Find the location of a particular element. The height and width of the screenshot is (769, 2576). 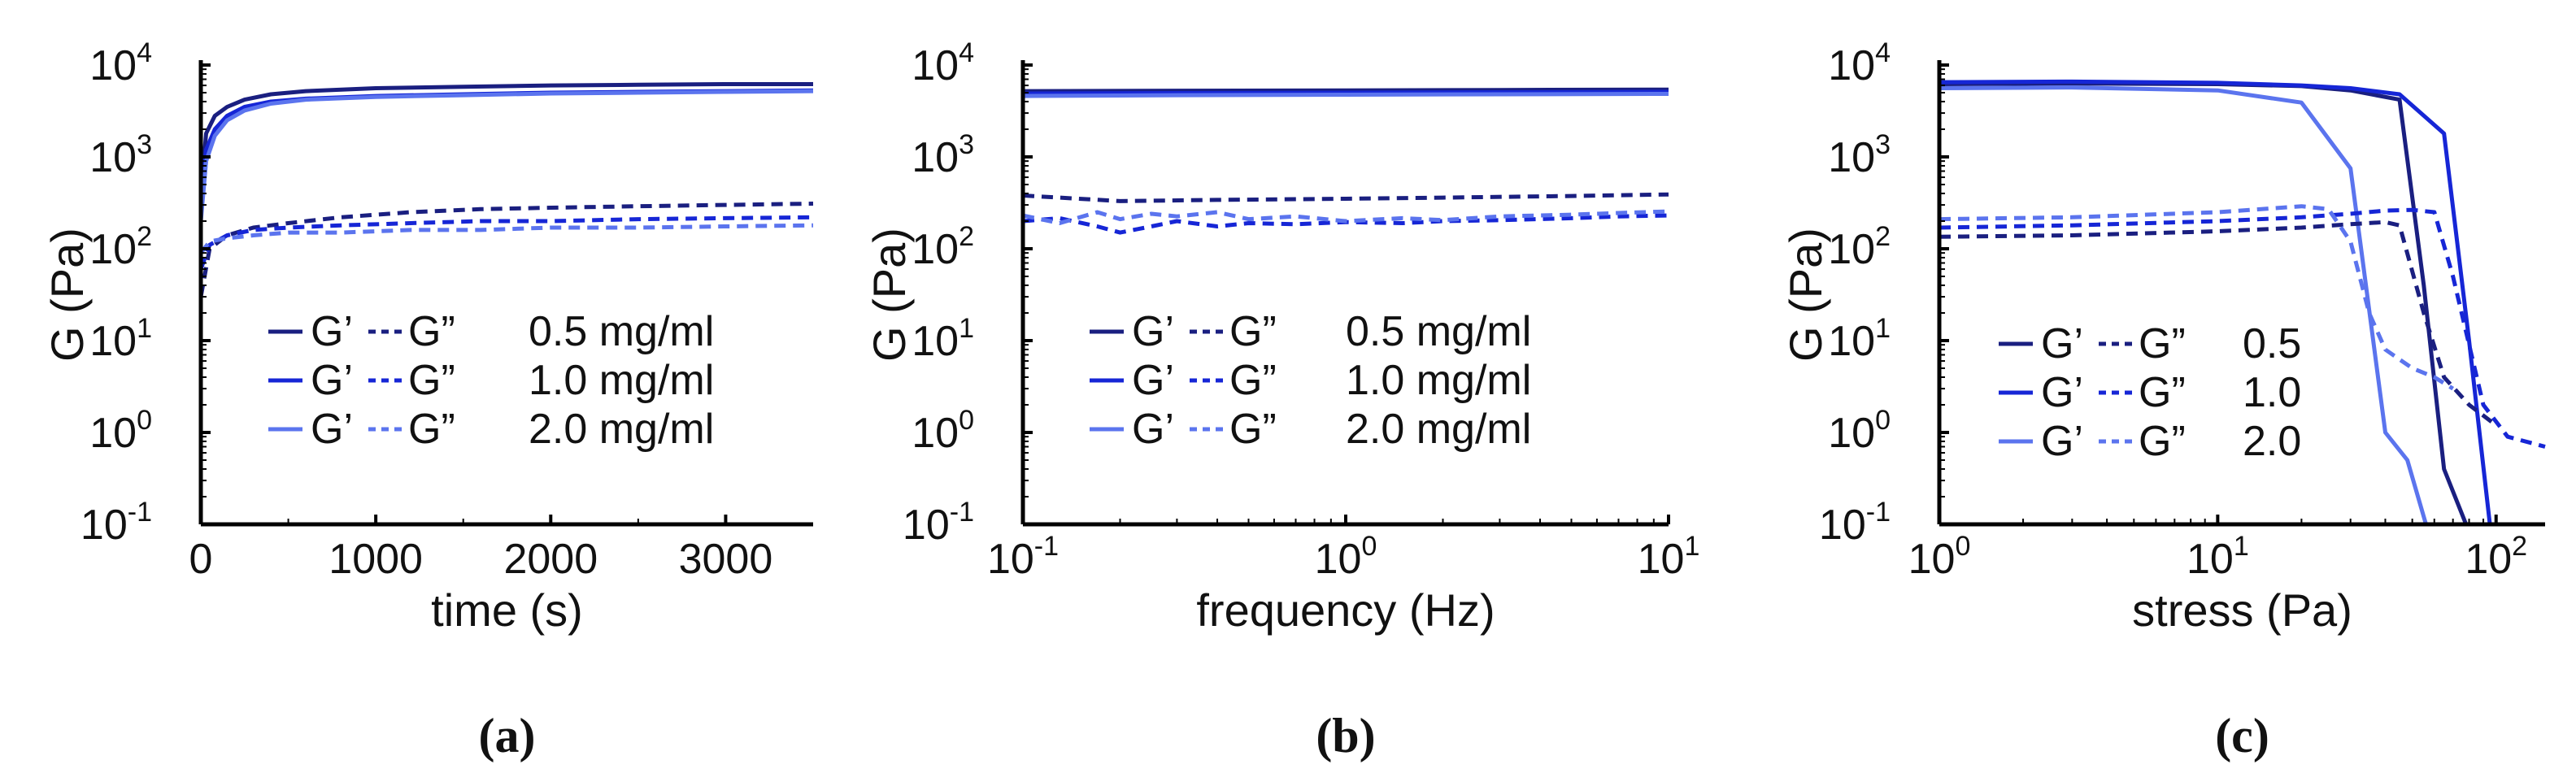

x-axis-title: time (s) is located at coordinates (507, 610).